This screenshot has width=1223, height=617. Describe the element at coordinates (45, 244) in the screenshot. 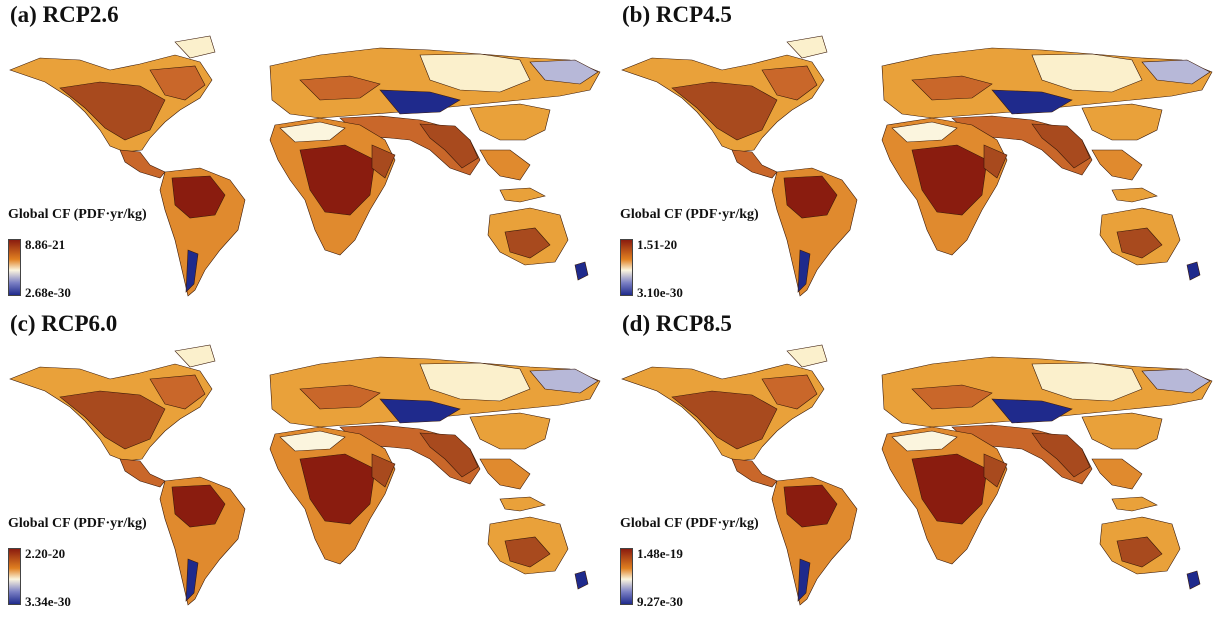

I see `legend-max-value: 8.86-21` at that location.